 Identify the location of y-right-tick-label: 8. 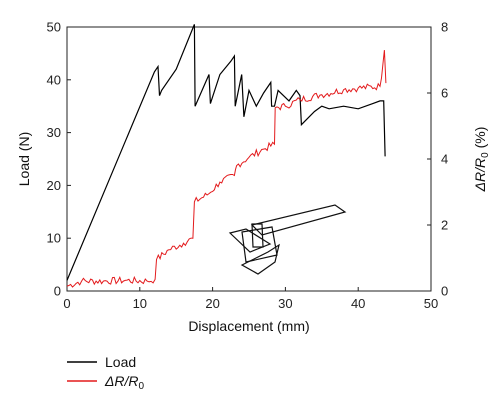
(444, 27).